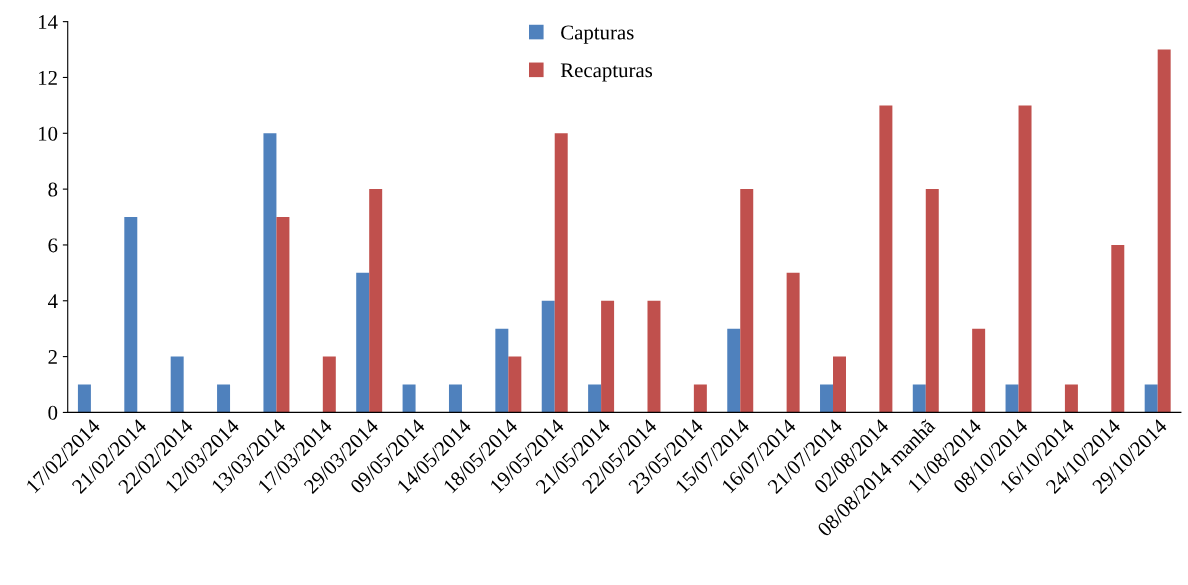  Describe the element at coordinates (48, 22) in the screenshot. I see `y-tick-label: 14` at that location.